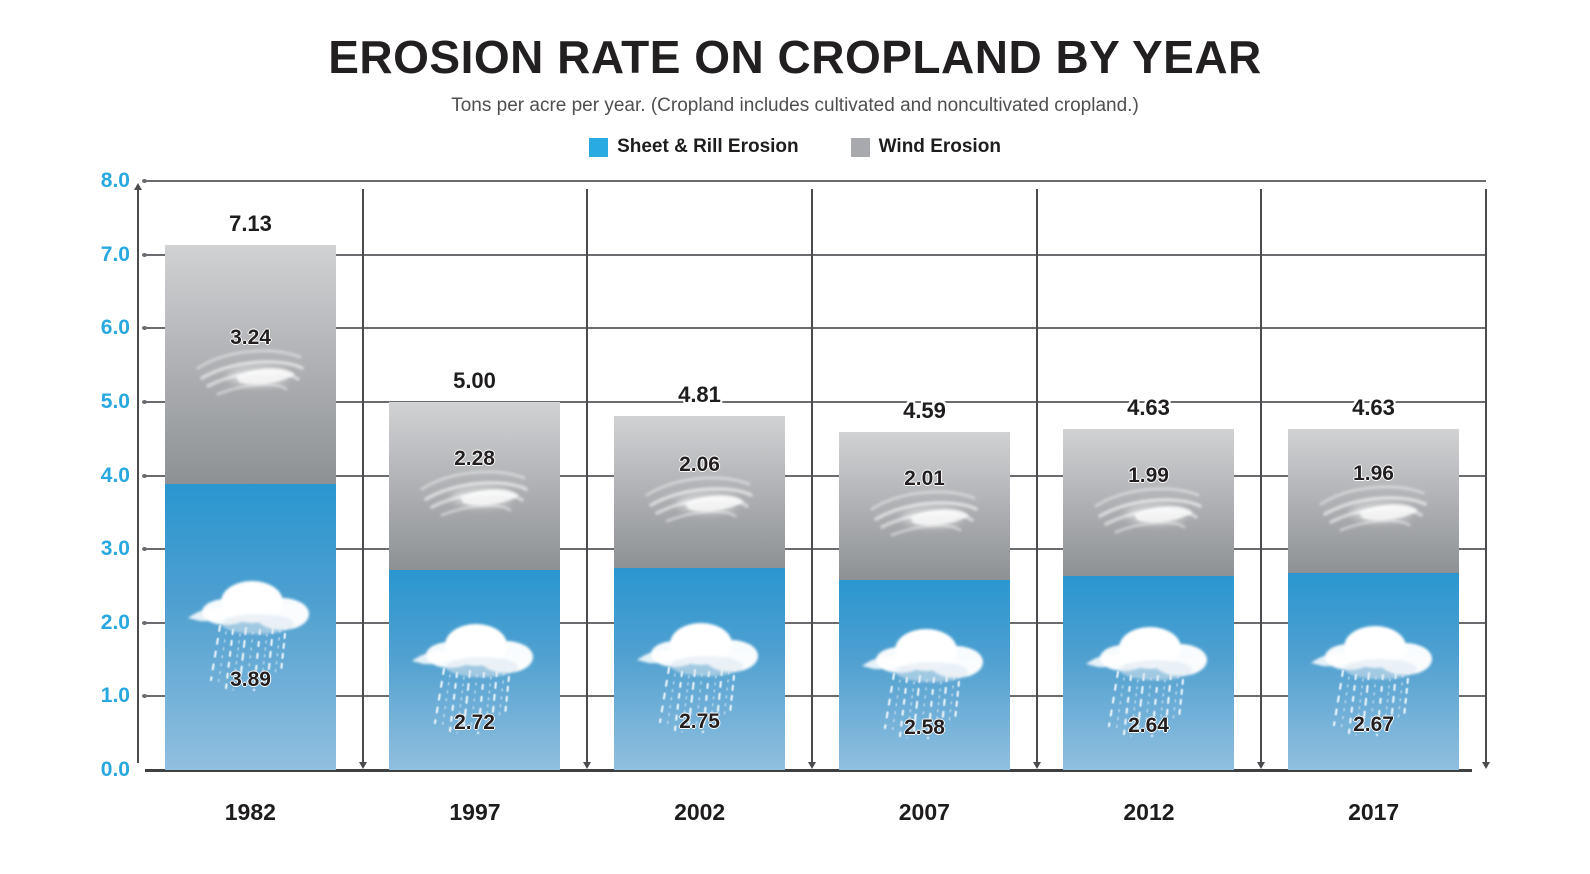 The height and width of the screenshot is (874, 1590). Describe the element at coordinates (708, 146) in the screenshot. I see `legend-label-sheet-rill: Sheet & Rill Erosion` at that location.